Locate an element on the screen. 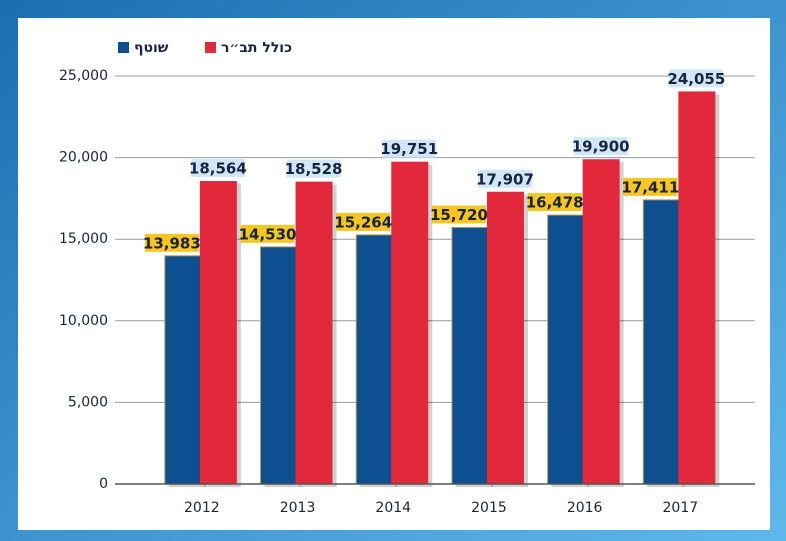 The height and width of the screenshot is (541, 786). value-label: 16,478 is located at coordinates (555, 203).